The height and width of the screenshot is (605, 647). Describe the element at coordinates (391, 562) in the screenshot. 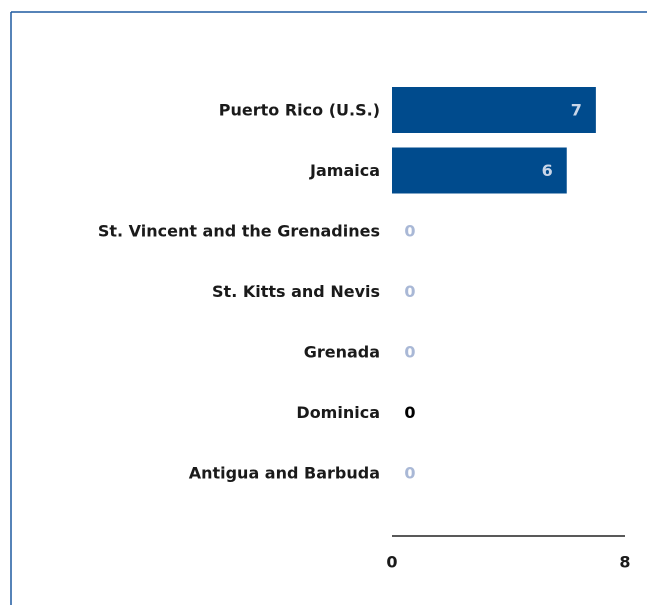

I see `x-tick-label: 0` at that location.